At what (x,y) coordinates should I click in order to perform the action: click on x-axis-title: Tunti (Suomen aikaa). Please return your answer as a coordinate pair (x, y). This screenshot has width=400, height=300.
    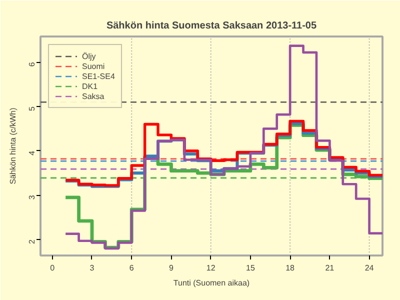
    Looking at the image, I should click on (211, 283).